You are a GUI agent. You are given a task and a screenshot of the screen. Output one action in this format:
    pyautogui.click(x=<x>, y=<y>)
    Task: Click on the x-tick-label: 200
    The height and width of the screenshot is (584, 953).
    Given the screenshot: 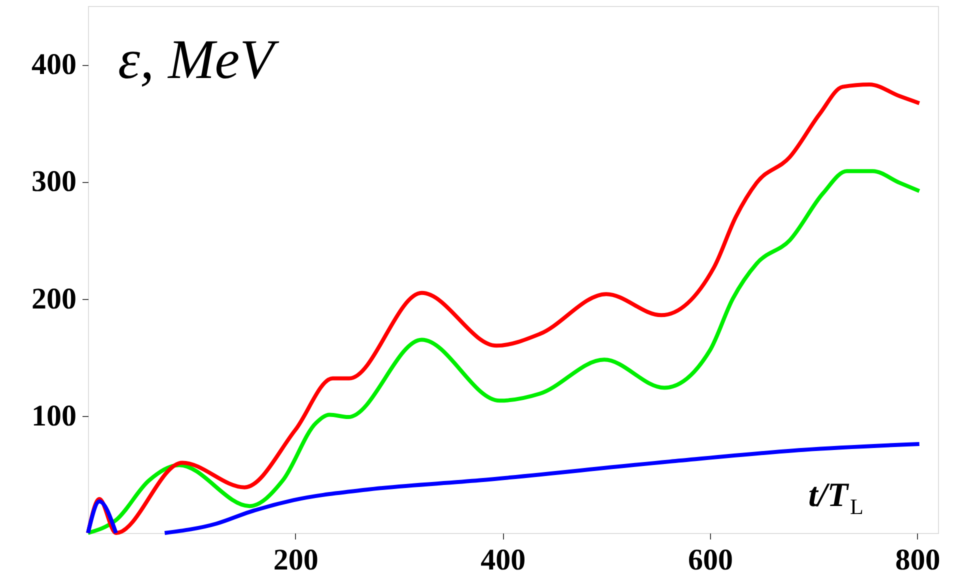 What is the action you would take?
    pyautogui.click(x=295, y=560)
    